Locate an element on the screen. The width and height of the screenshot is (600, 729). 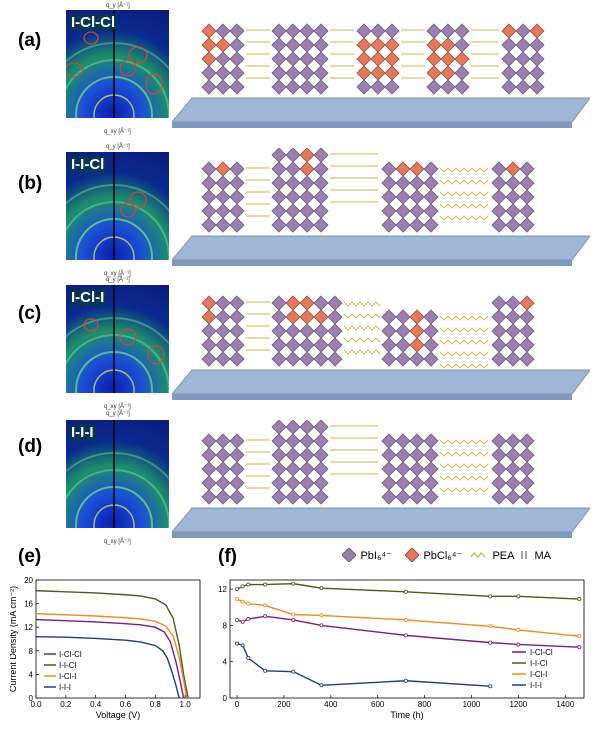
legend-ma: MA is located at coordinates (534, 555).